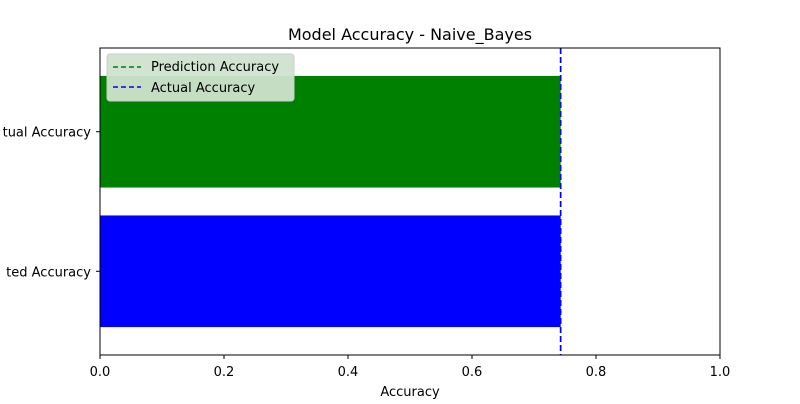 The image size is (800, 404). I want to click on y-tick-label: tual Accuracy, so click(47, 133).